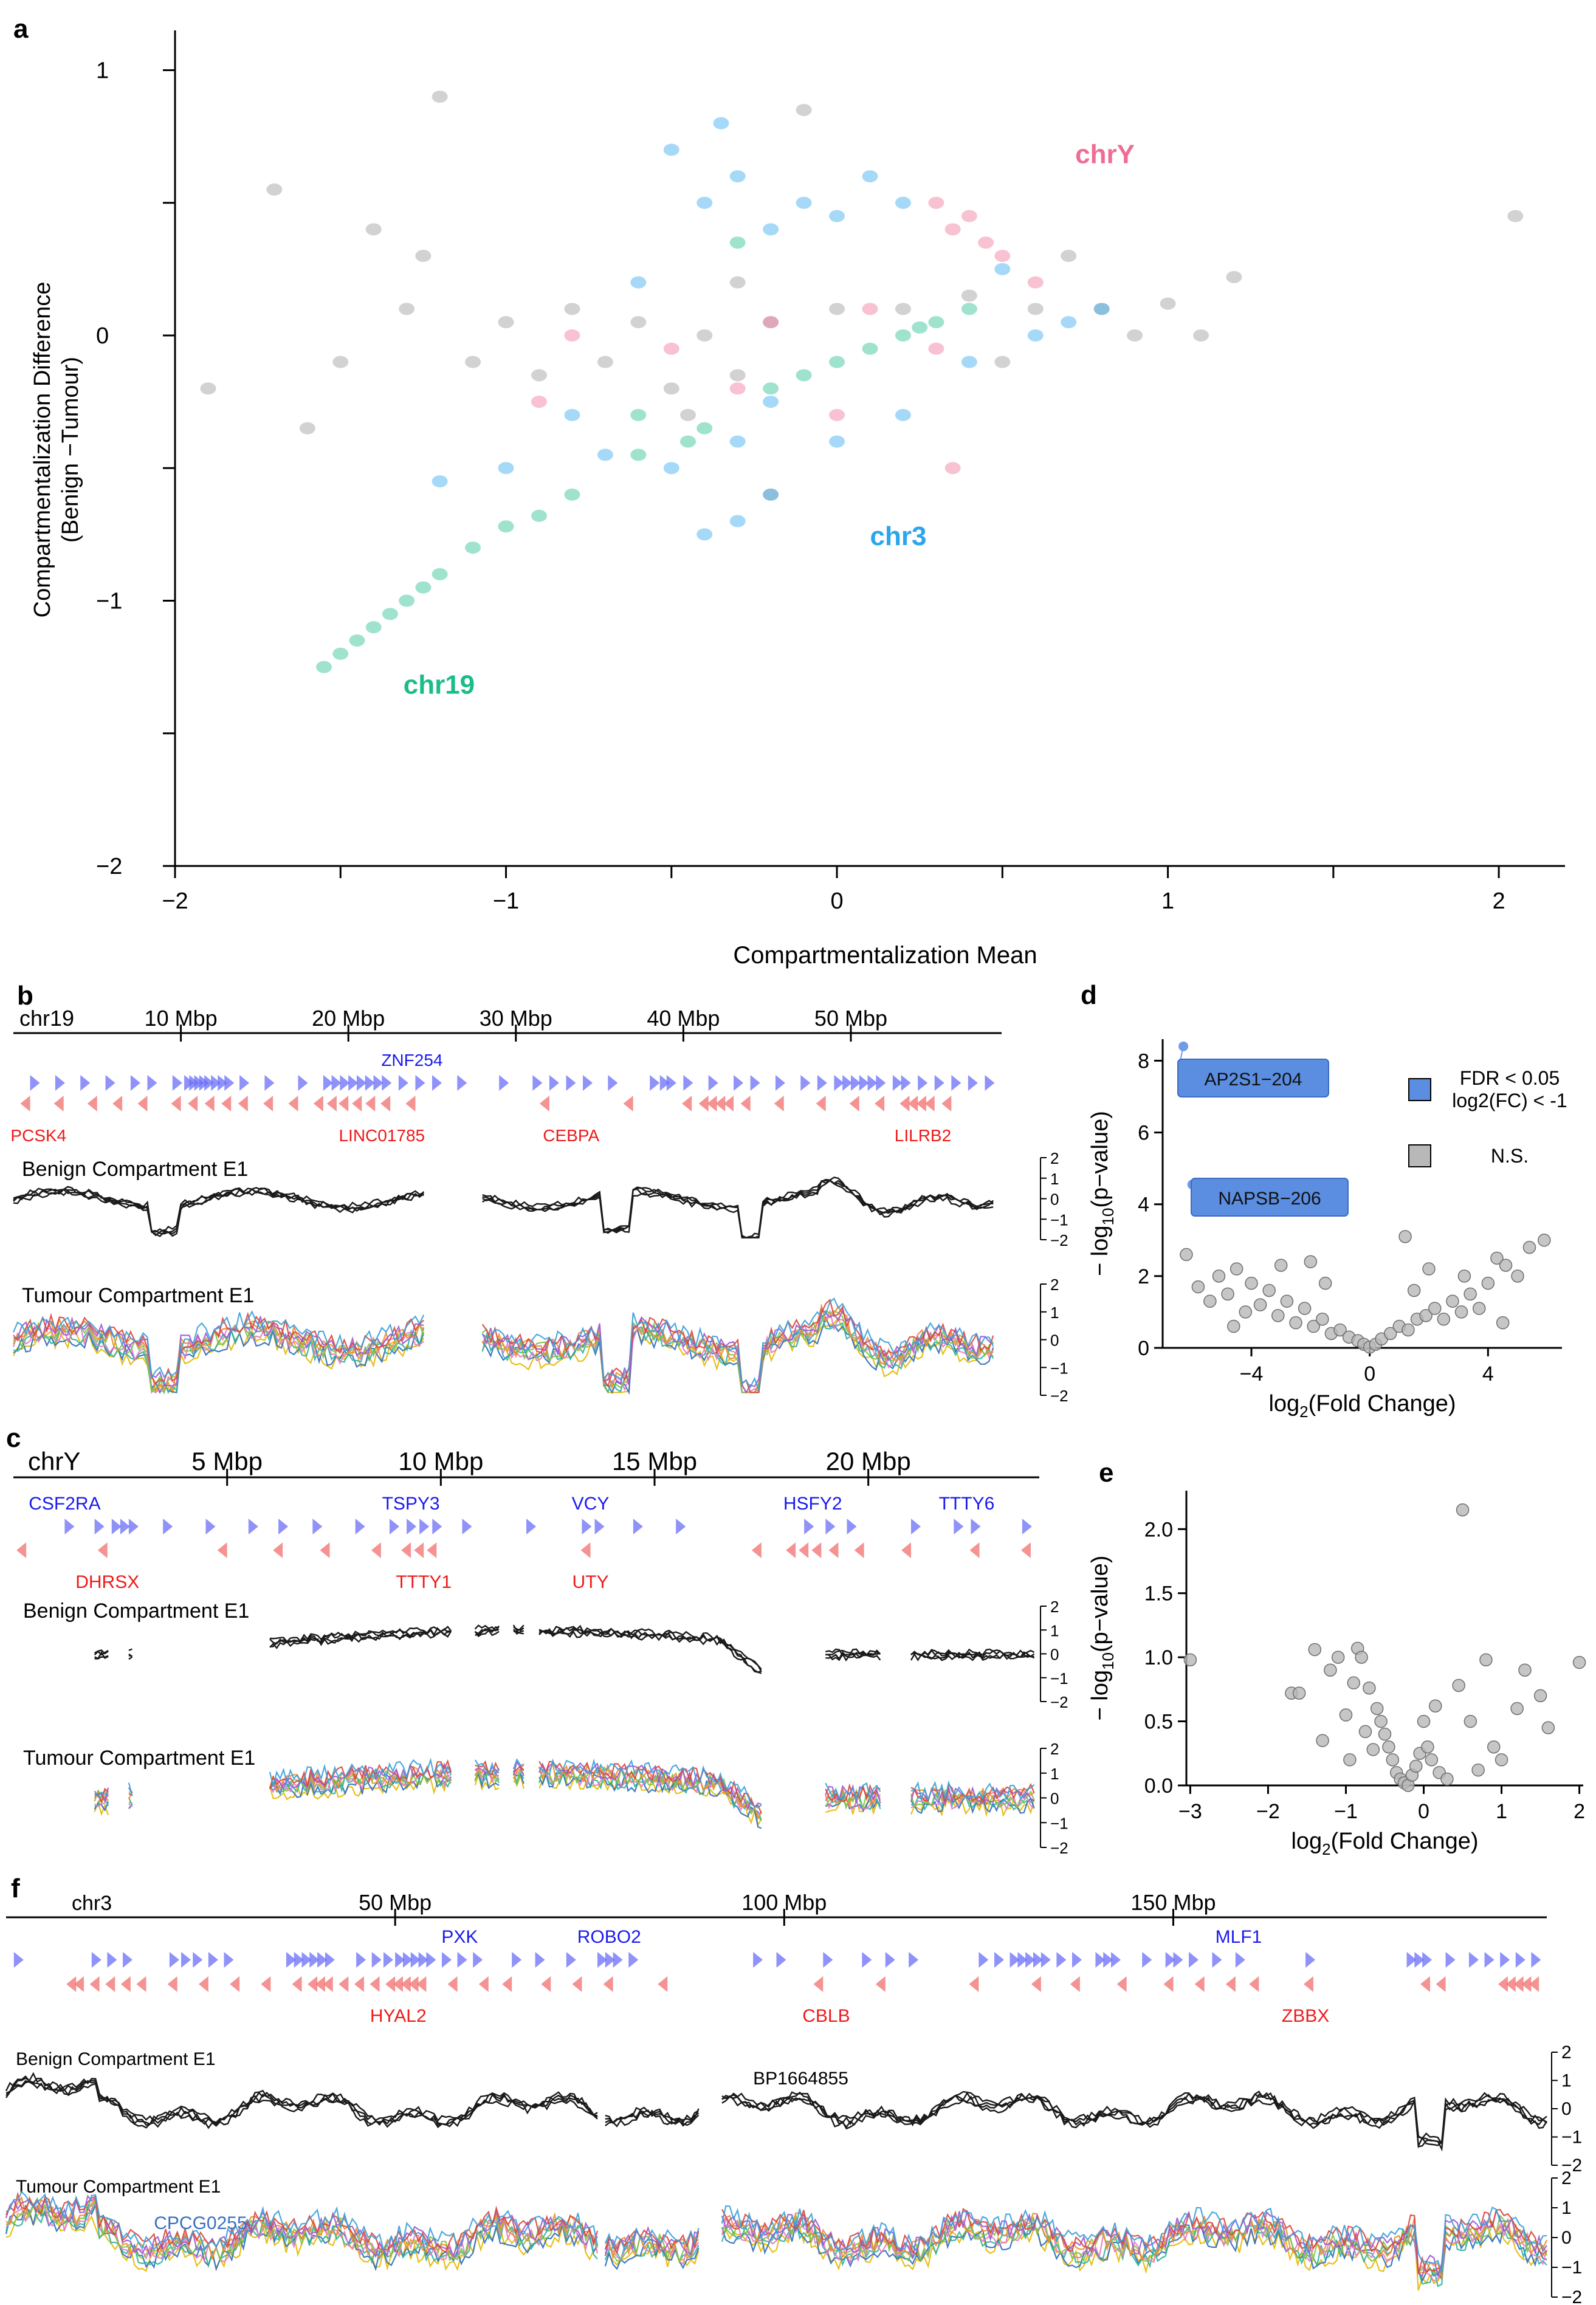 The image size is (1596, 2305). Describe the element at coordinates (175, 901) in the screenshot. I see `x-tick-label: −2` at that location.